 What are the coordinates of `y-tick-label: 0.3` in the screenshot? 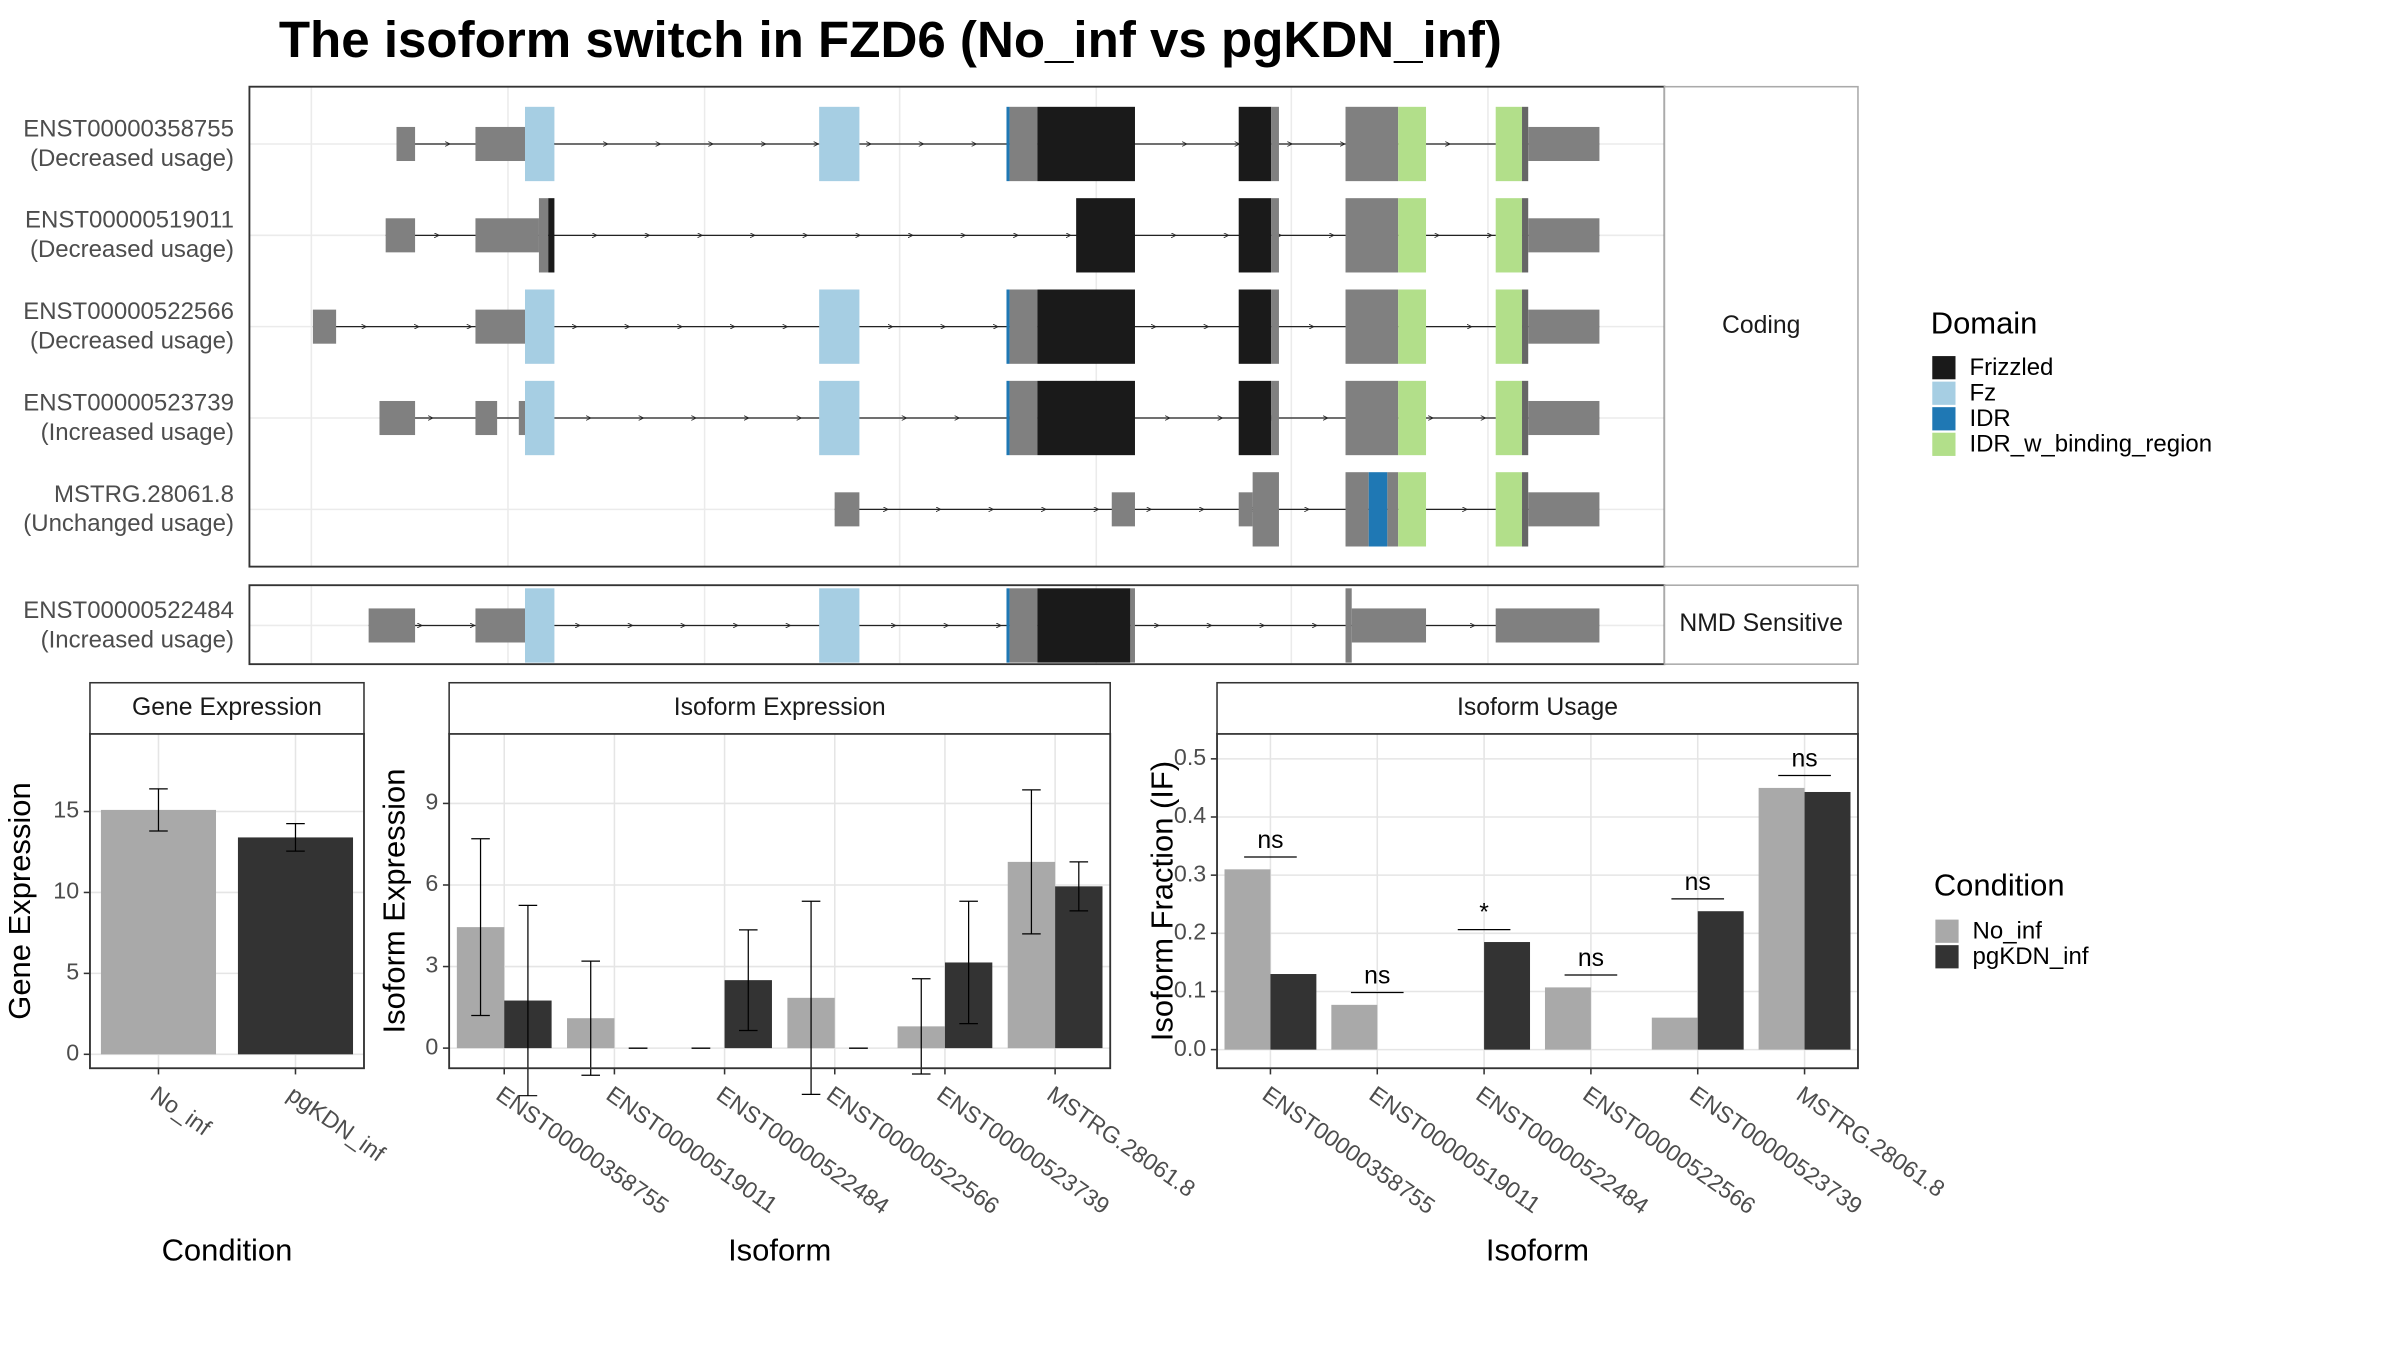 It's located at (1190, 873).